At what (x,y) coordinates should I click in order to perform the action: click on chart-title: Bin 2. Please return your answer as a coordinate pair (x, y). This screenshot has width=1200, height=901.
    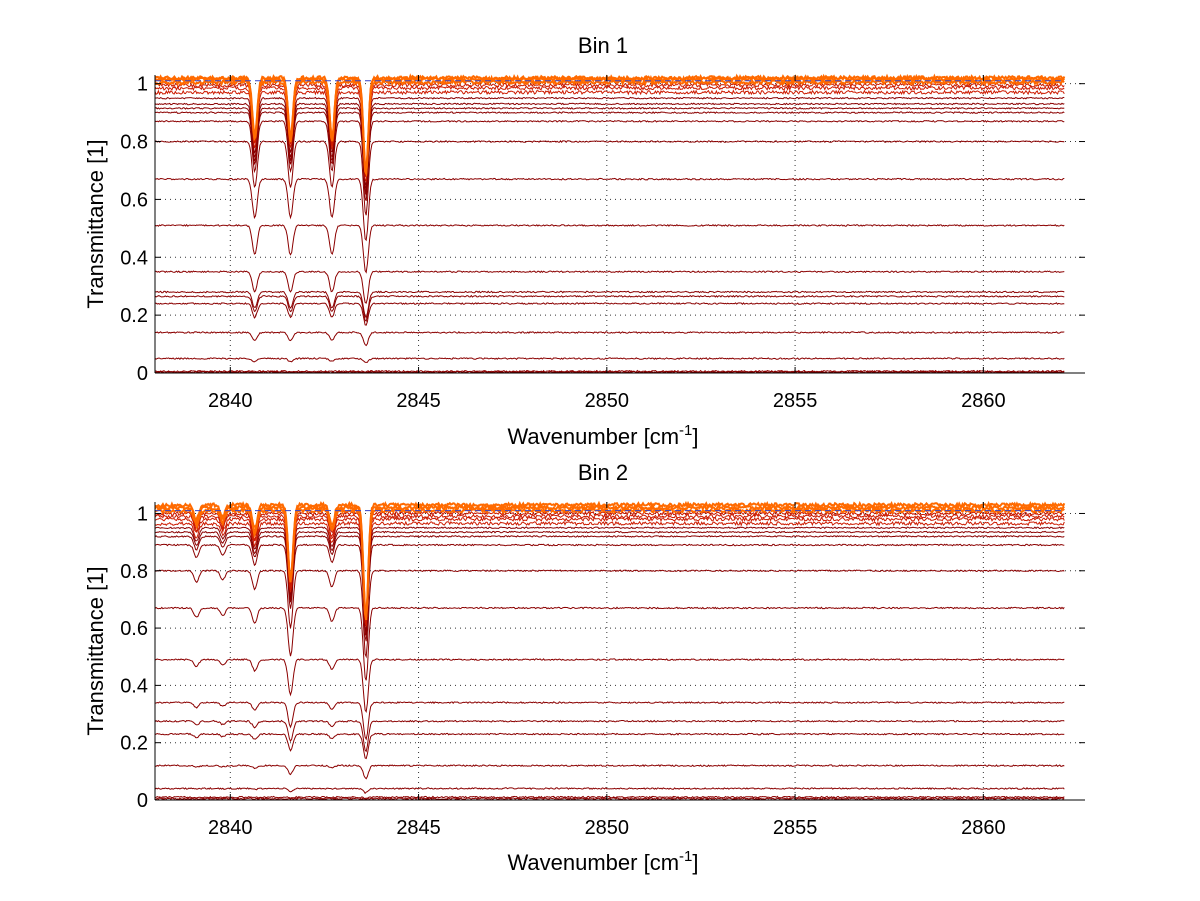
    Looking at the image, I should click on (603, 472).